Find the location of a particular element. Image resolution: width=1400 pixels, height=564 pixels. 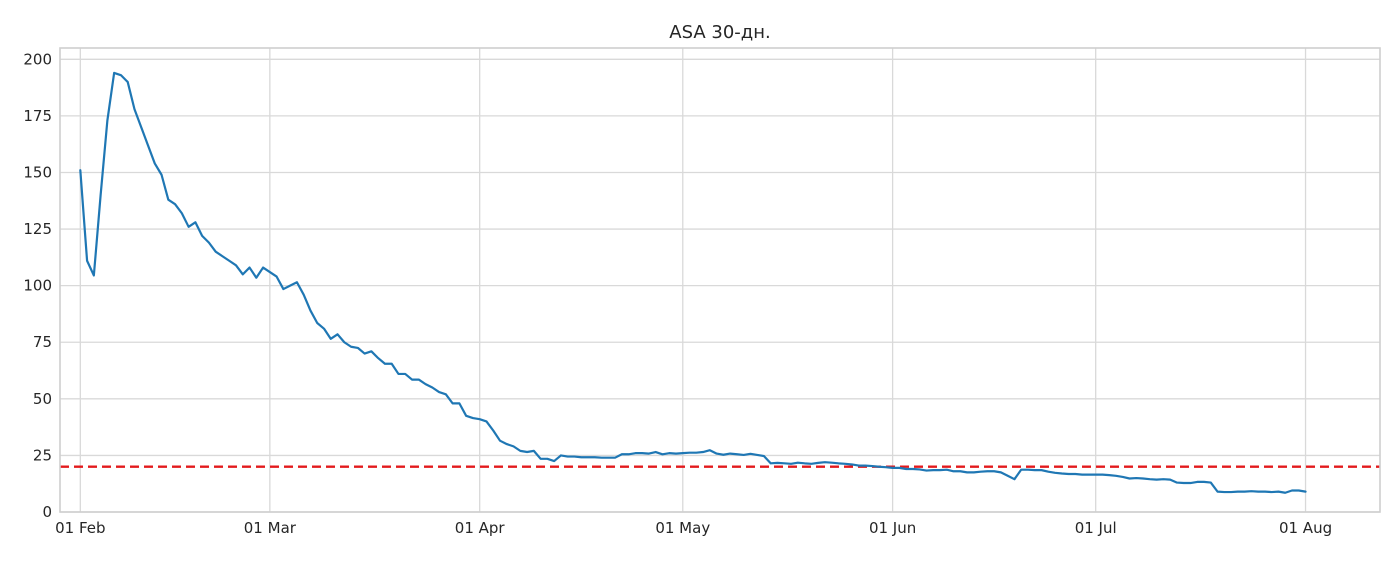

y-tick-label: 50 is located at coordinates (42, 399).